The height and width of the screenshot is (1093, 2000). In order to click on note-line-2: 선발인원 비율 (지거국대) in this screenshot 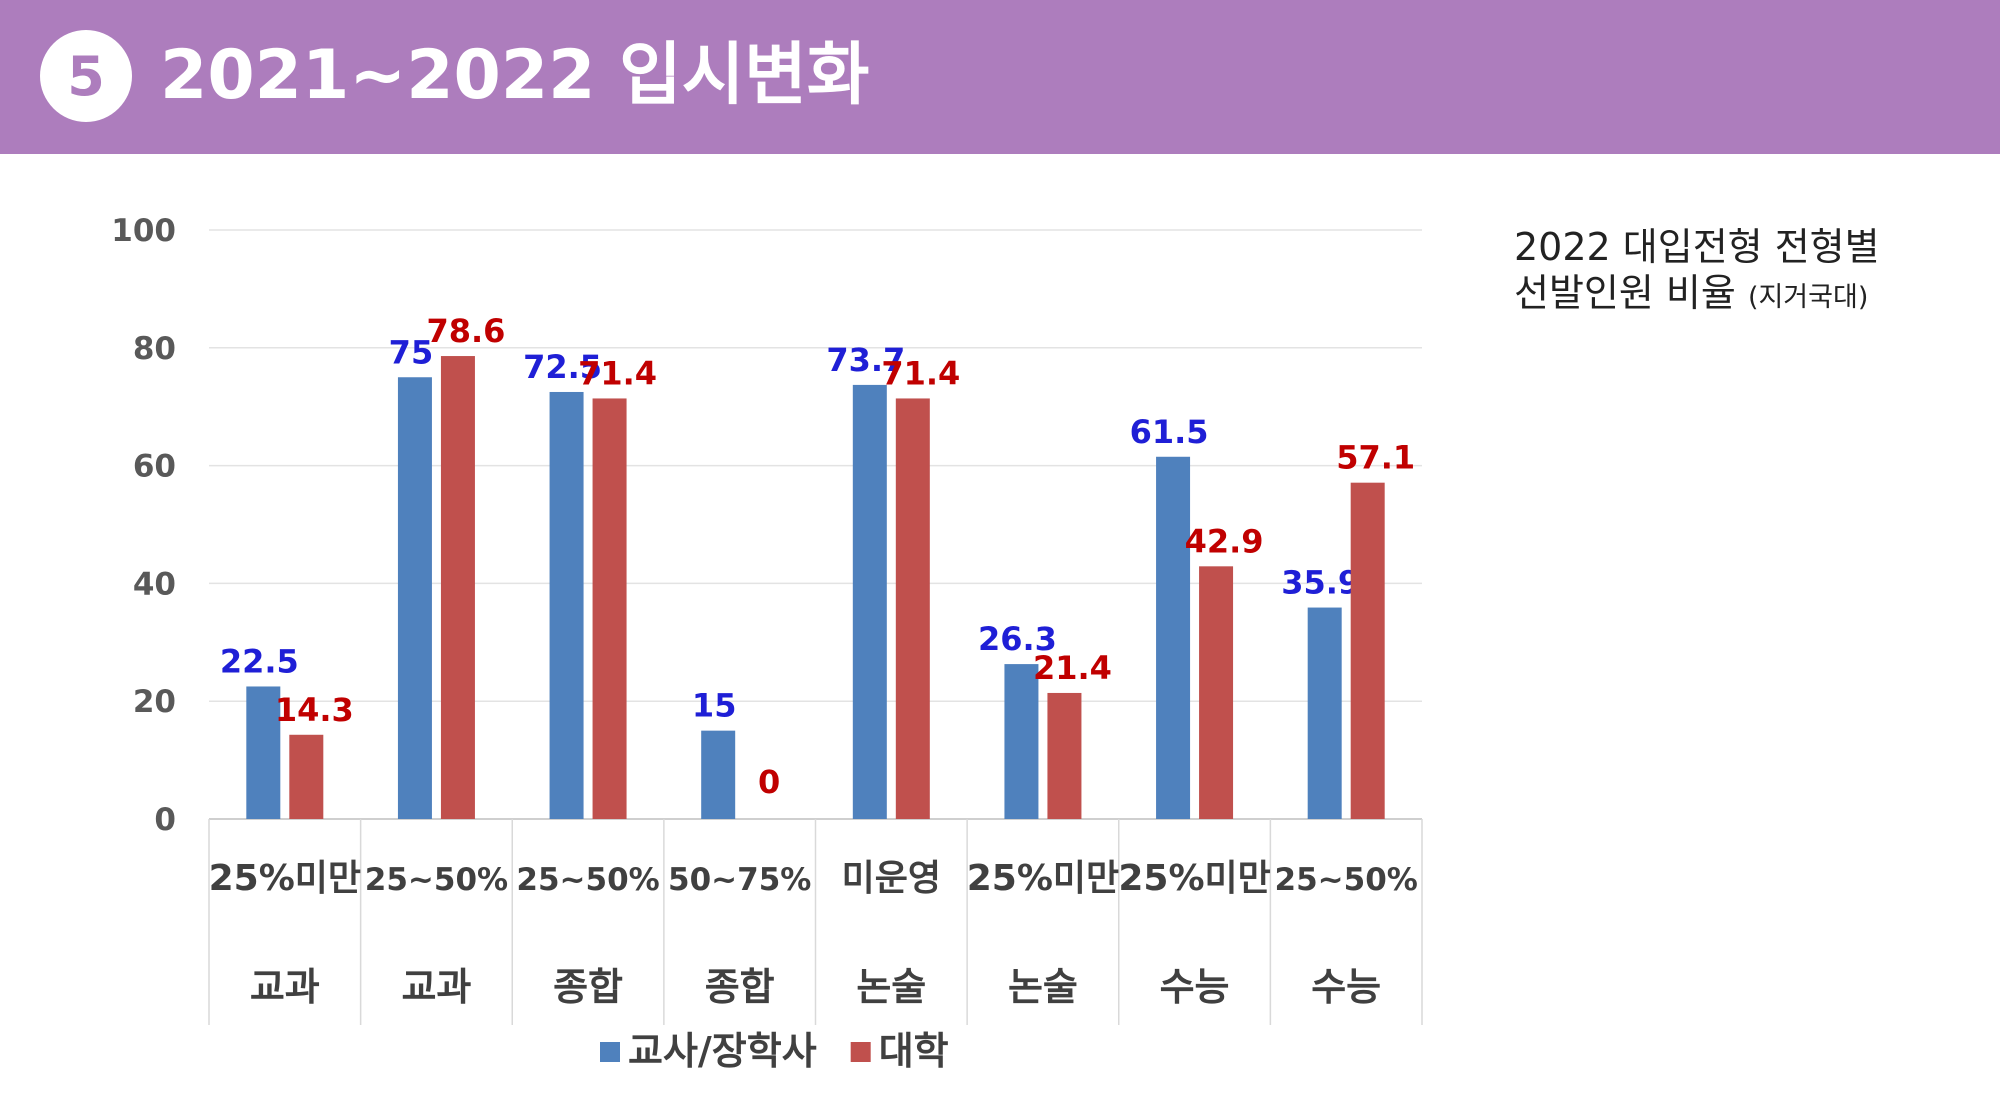, I will do `click(1697, 295)`.